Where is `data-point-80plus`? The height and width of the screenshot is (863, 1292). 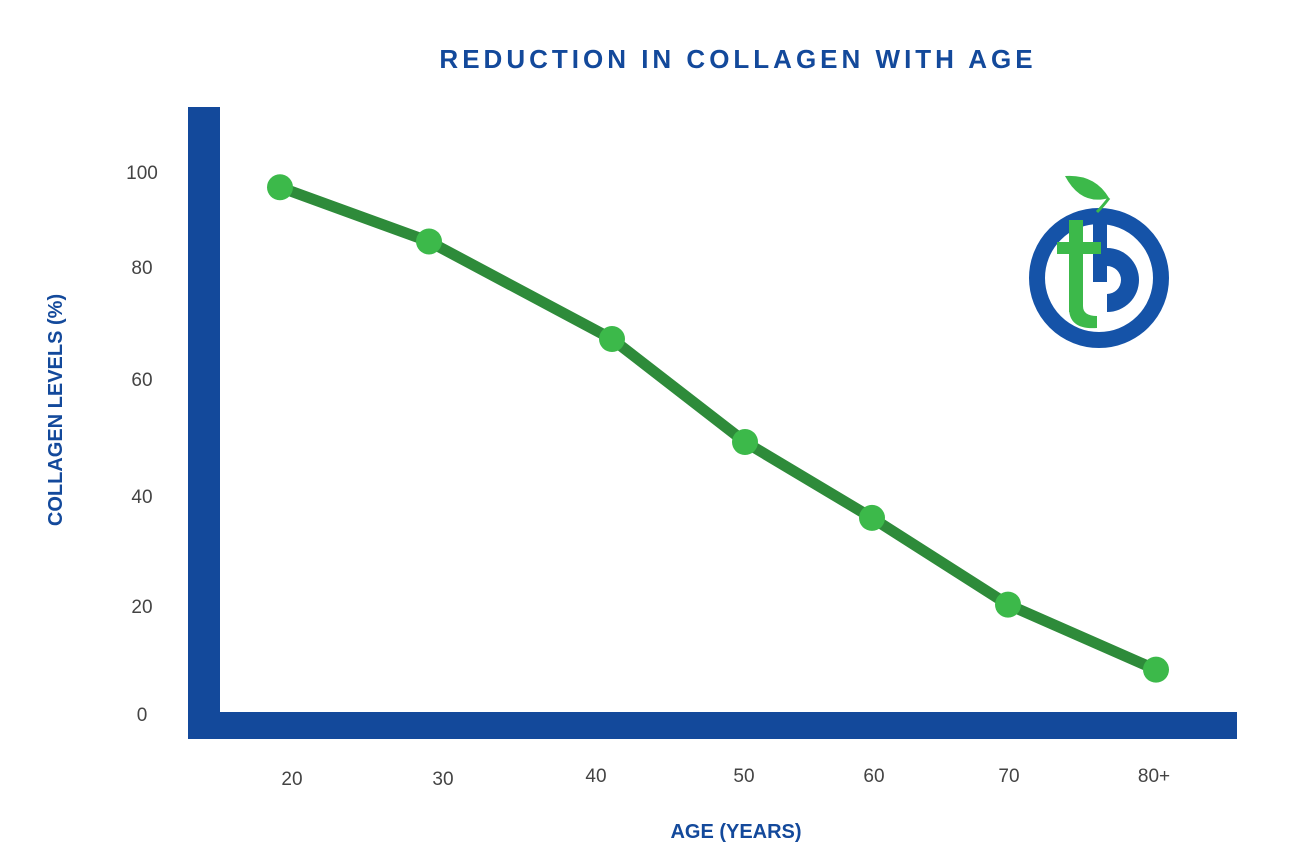 data-point-80plus is located at coordinates (1156, 669).